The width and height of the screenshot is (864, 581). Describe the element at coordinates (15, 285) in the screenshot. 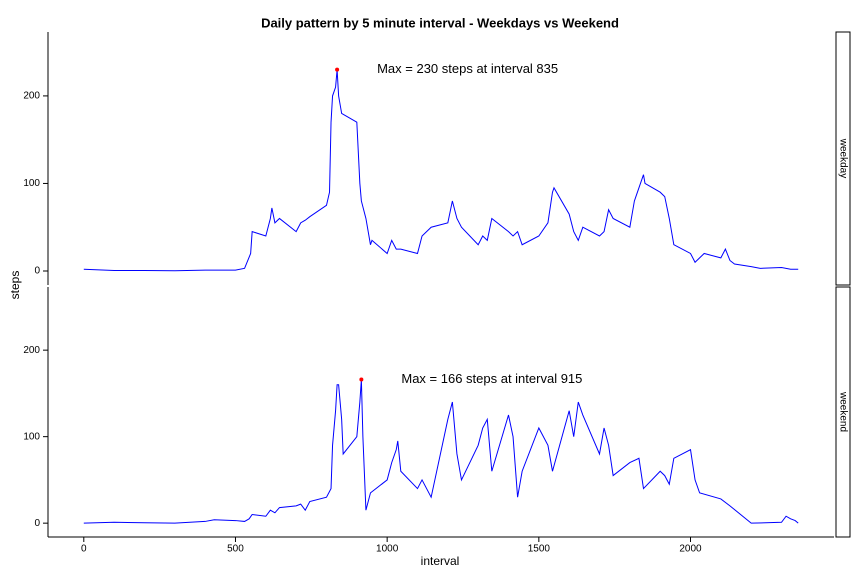

I see `y-axis-label: steps` at that location.